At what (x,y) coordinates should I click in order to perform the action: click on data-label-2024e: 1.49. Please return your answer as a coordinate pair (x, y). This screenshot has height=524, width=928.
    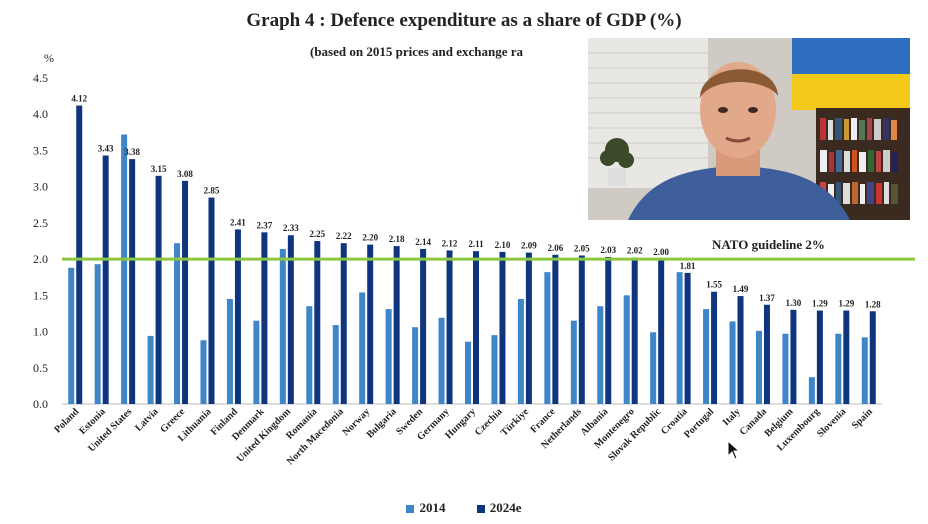
    Looking at the image, I should click on (741, 289).